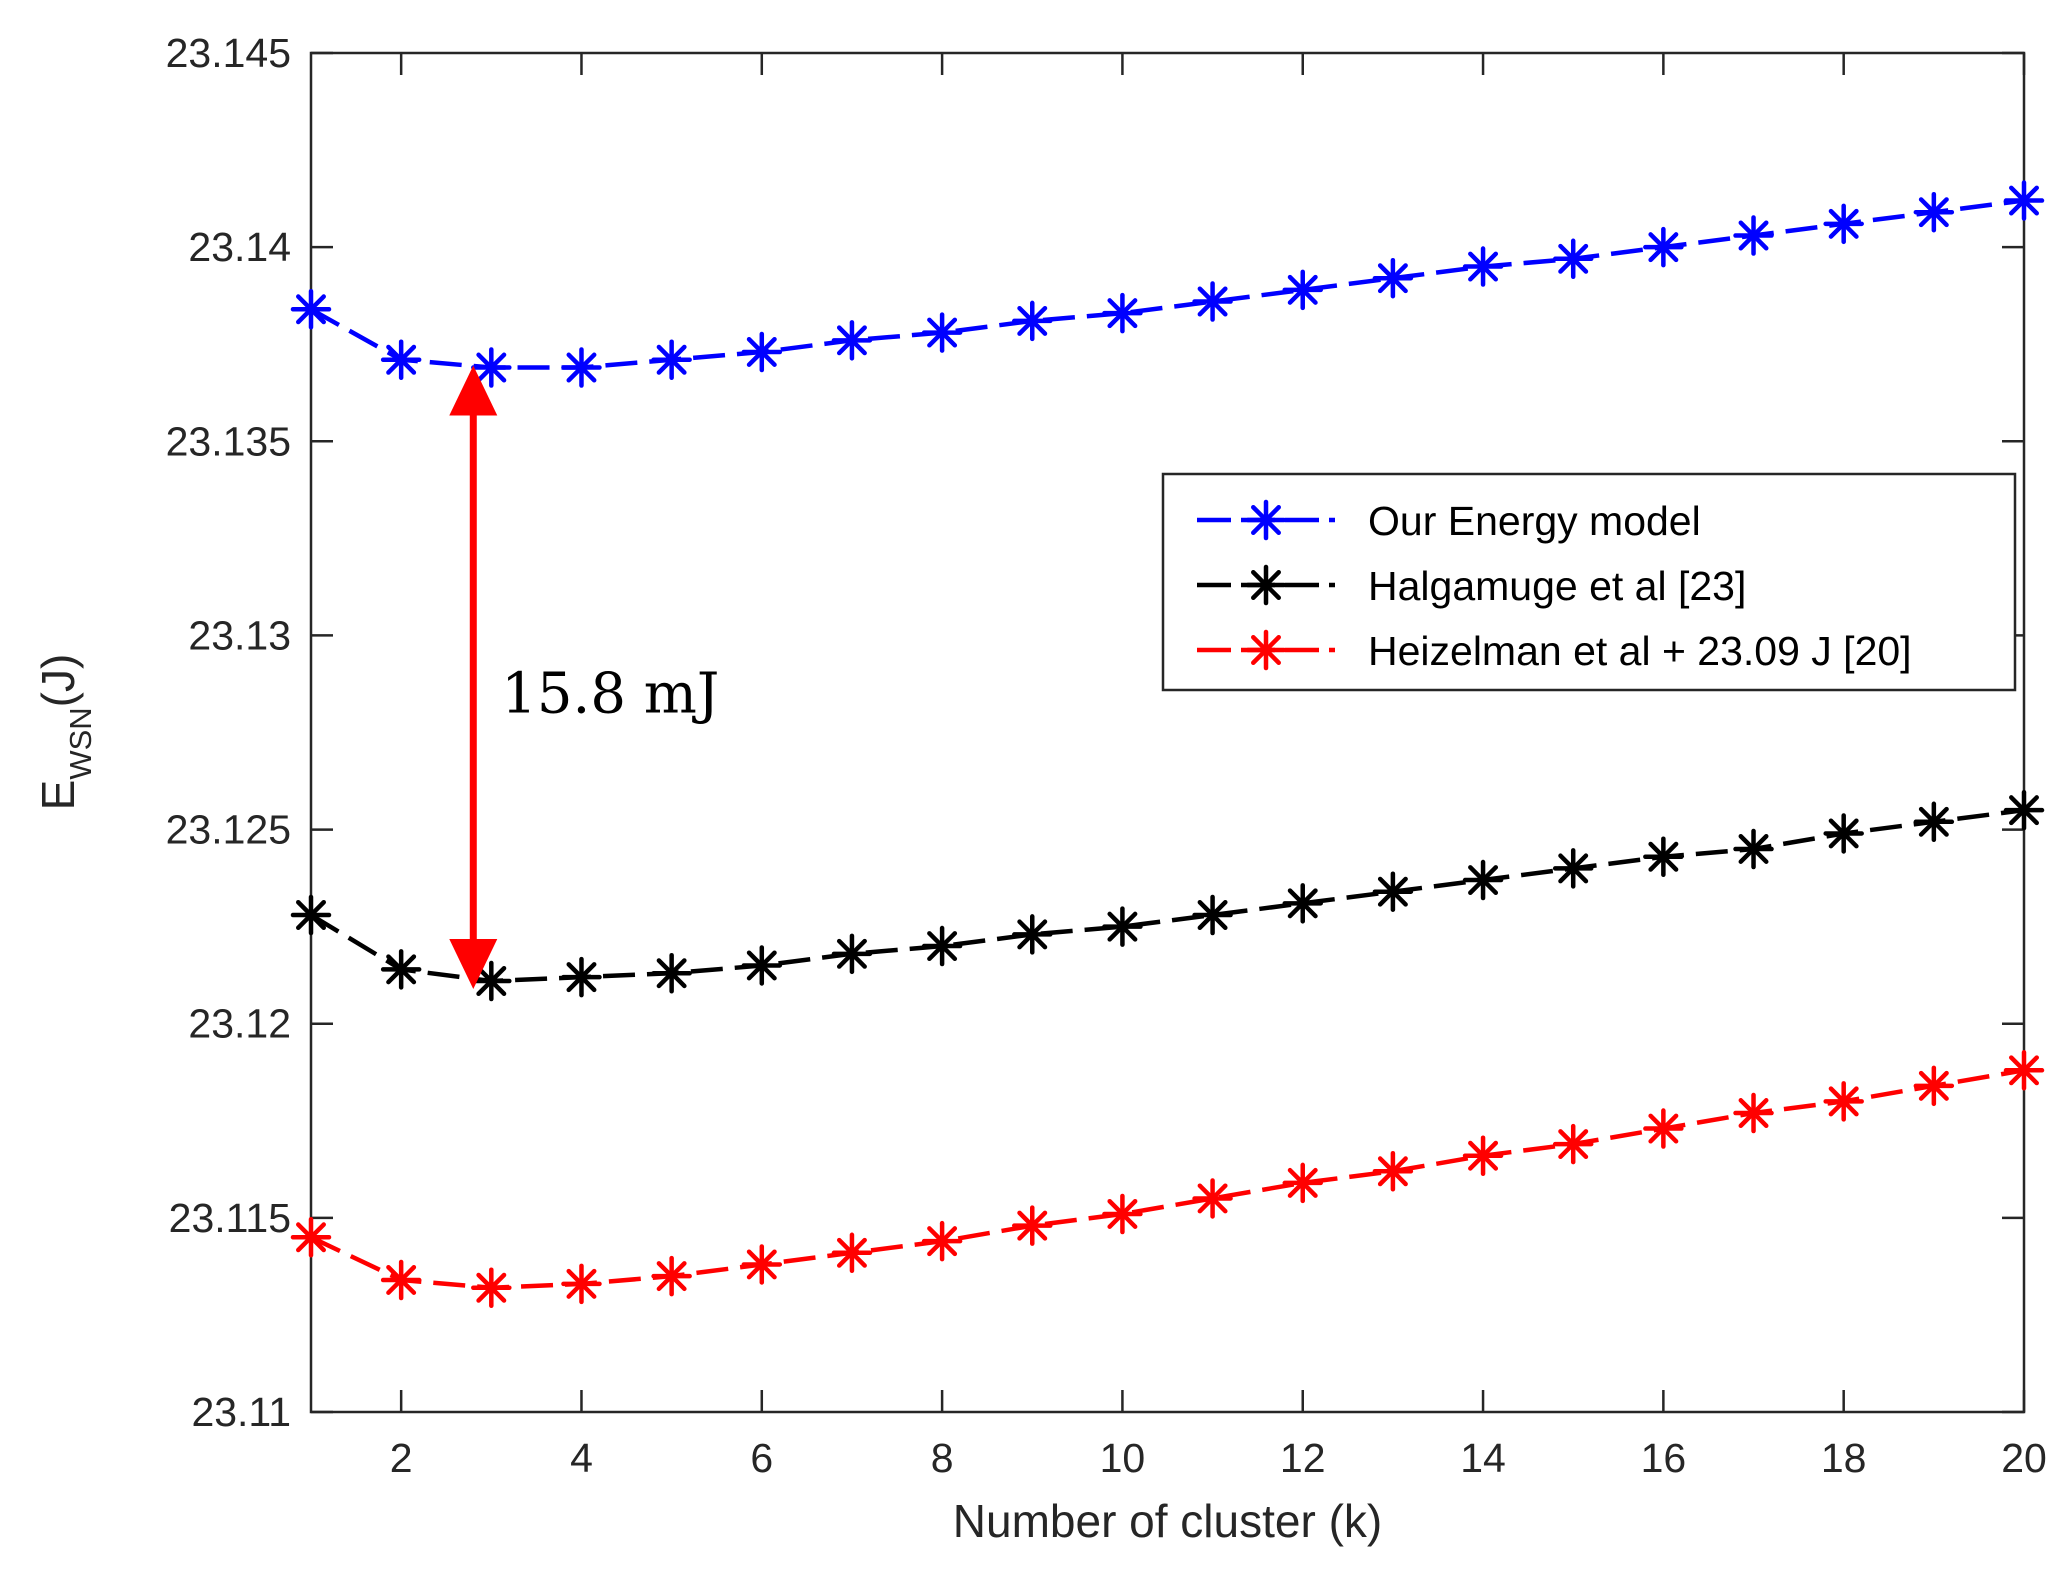 This screenshot has width=2060, height=1593. What do you see at coordinates (1123, 1458) in the screenshot?
I see `x-tick-label: 10` at bounding box center [1123, 1458].